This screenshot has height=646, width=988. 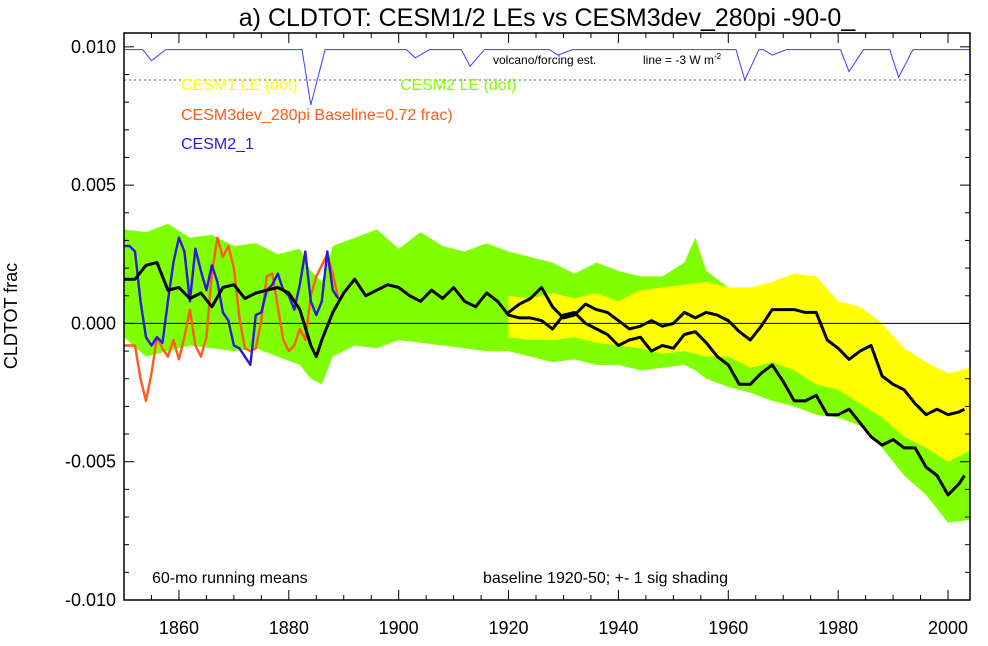 What do you see at coordinates (718, 56) in the screenshot?
I see `line-label-superscript: -2` at bounding box center [718, 56].